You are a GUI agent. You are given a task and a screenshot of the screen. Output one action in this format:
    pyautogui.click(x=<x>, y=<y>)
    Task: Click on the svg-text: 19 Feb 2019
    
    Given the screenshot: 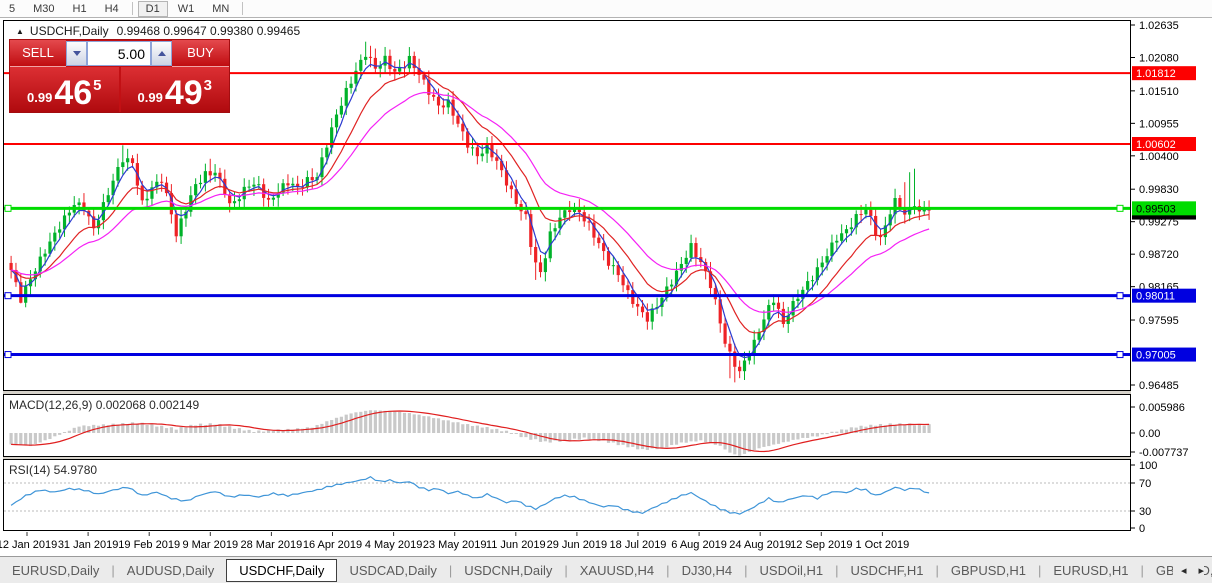 What is the action you would take?
    pyautogui.click(x=149, y=545)
    